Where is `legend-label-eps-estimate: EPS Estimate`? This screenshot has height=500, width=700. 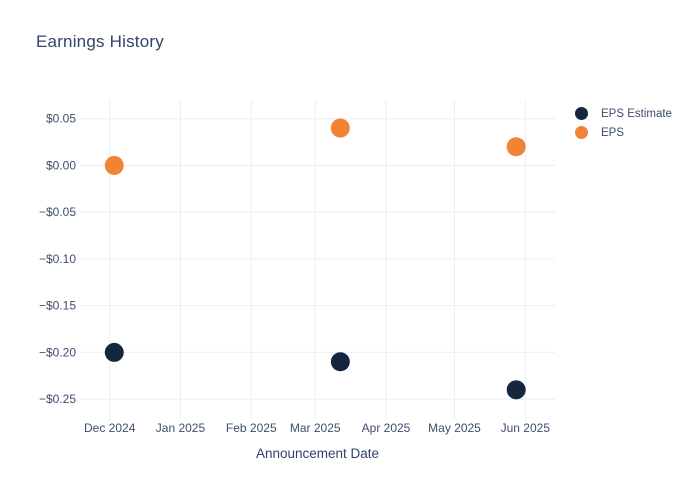 legend-label-eps-estimate: EPS Estimate is located at coordinates (636, 113).